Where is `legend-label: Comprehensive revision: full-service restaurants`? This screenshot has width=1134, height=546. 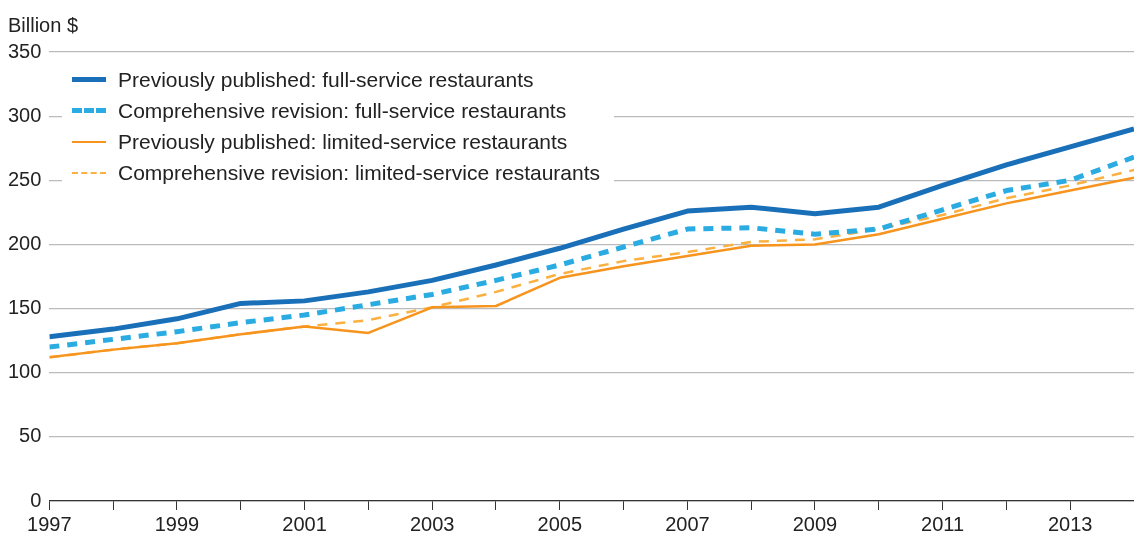
legend-label: Comprehensive revision: full-service restaurants is located at coordinates (342, 110).